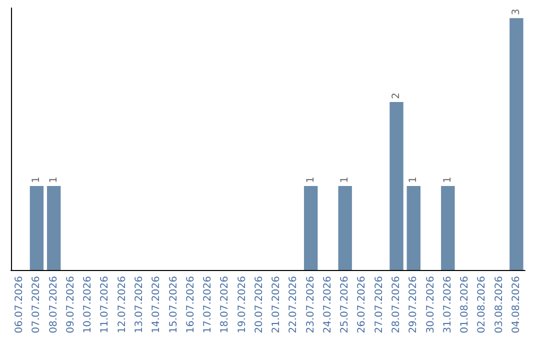 The image size is (540, 340). What do you see at coordinates (70, 305) in the screenshot?
I see `x-tick-label: 09.07.2026` at bounding box center [70, 305].